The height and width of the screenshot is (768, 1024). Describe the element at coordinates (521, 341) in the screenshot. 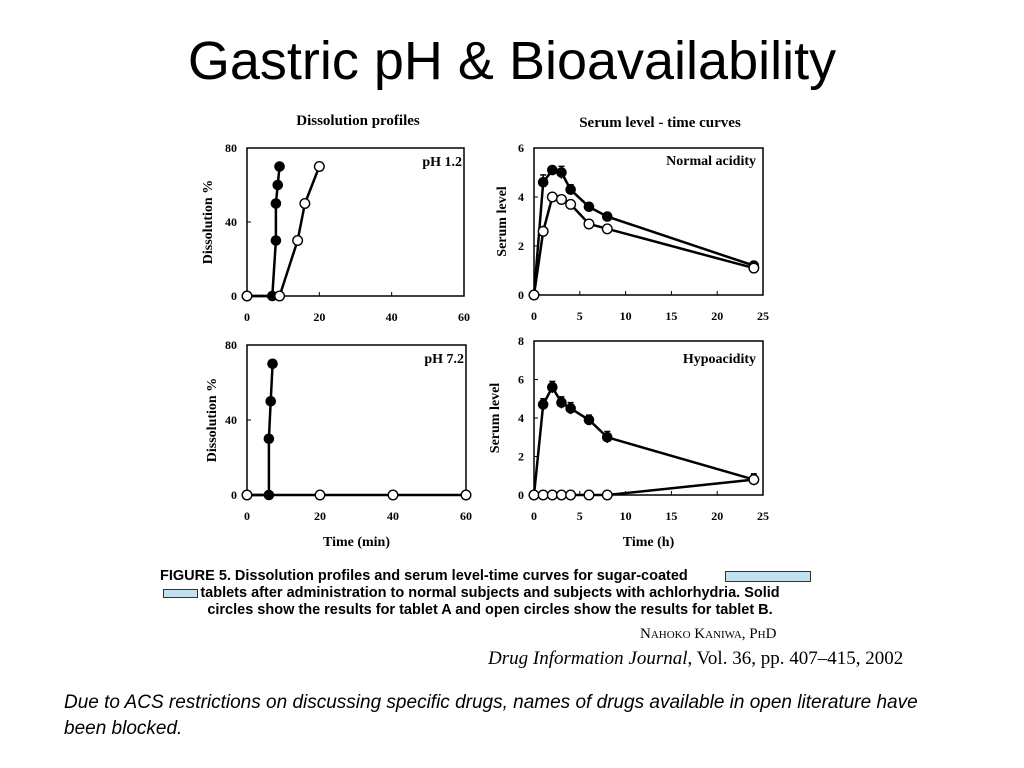

I see `y-tick-label: 8` at that location.